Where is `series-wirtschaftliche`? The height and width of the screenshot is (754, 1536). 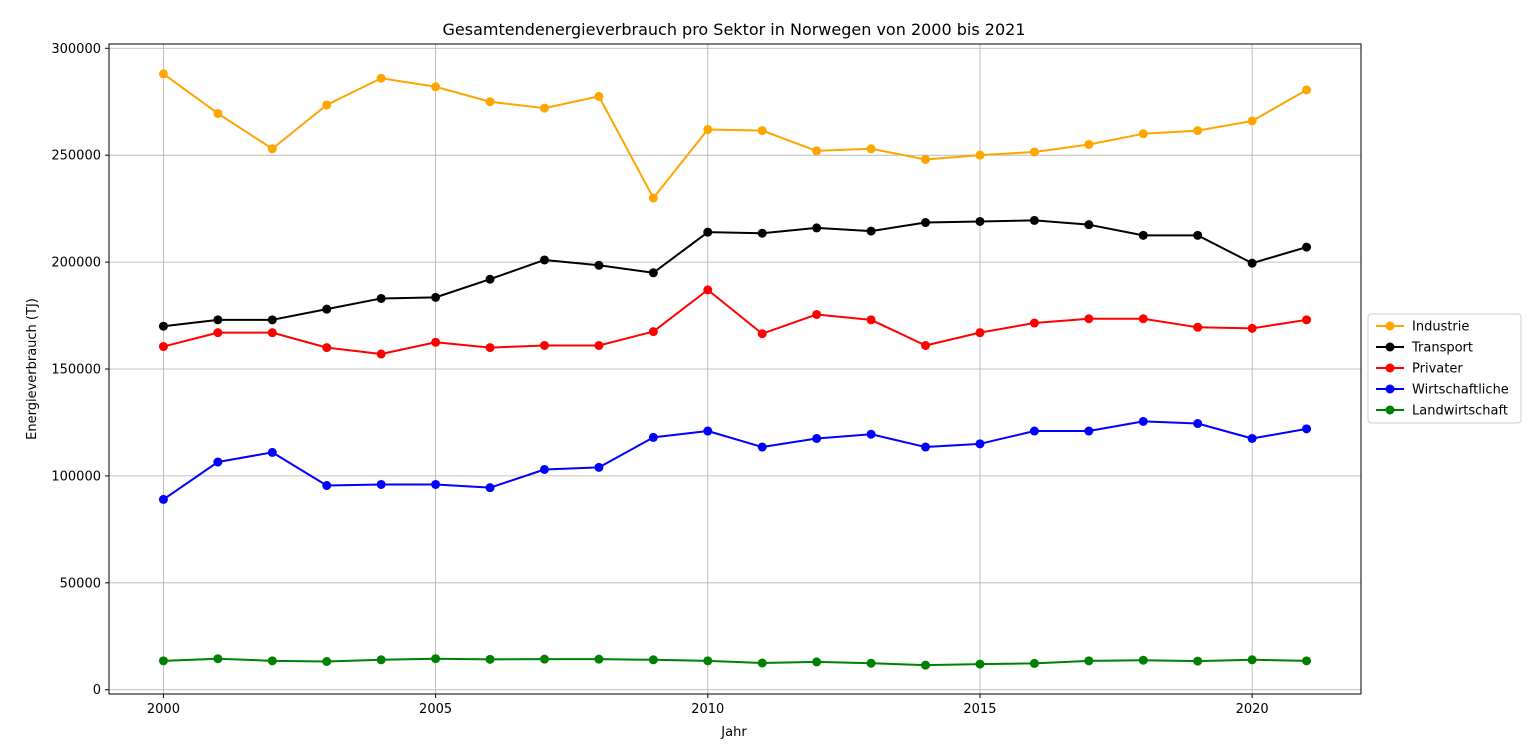 series-wirtschaftliche is located at coordinates (735, 460).